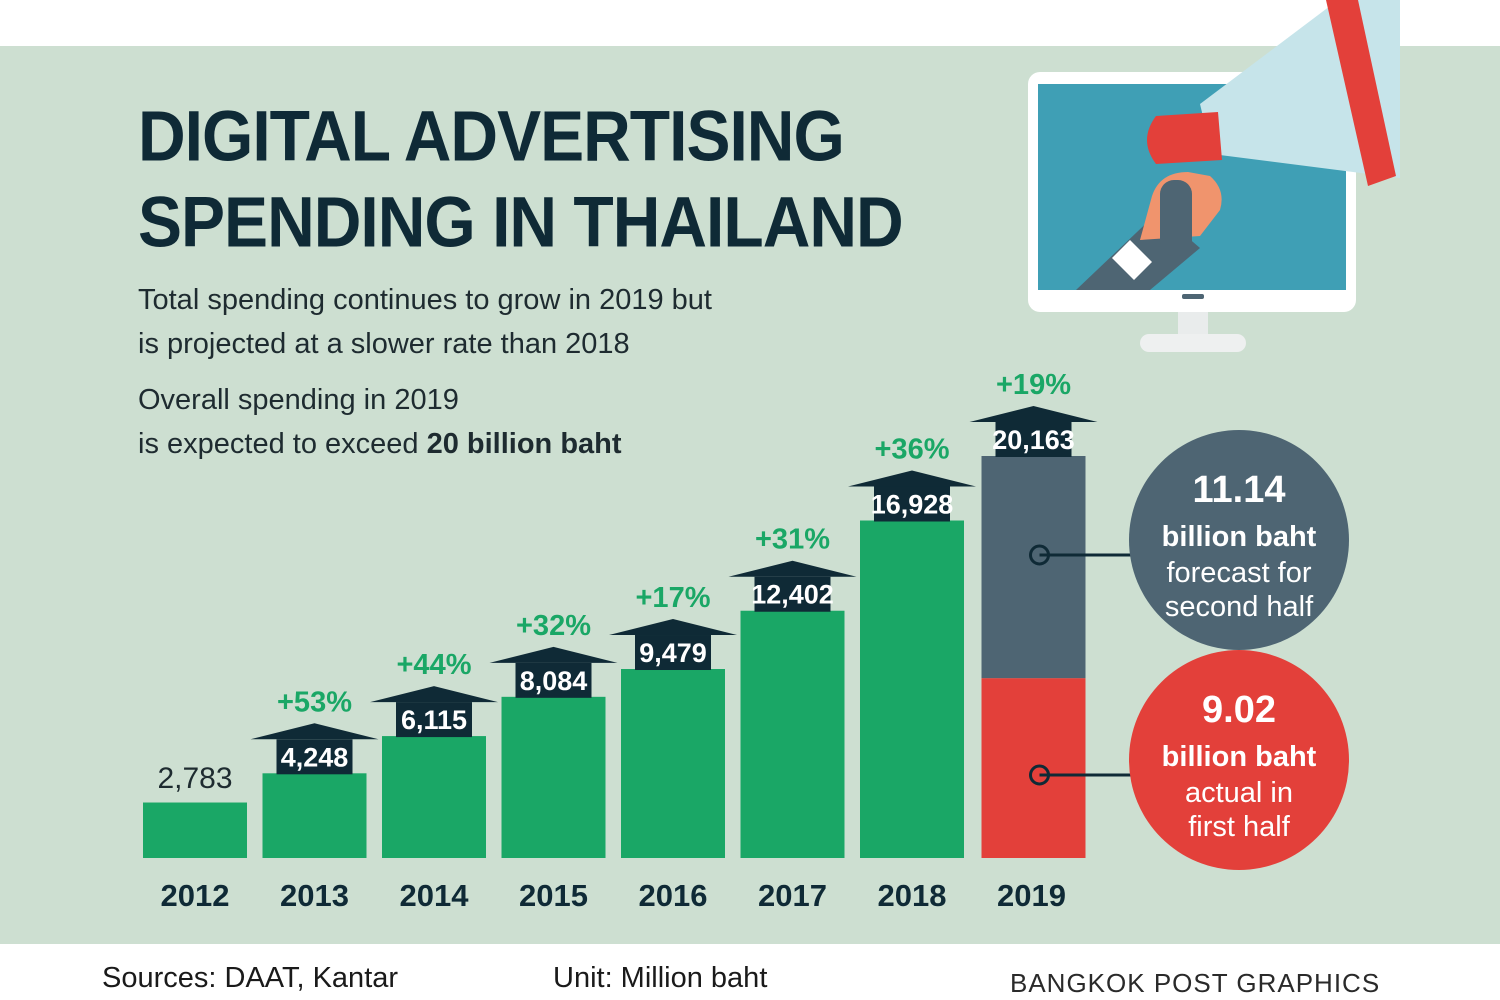 The width and height of the screenshot is (1500, 1000). Describe the element at coordinates (673, 763) in the screenshot. I see `bar-2016` at that location.